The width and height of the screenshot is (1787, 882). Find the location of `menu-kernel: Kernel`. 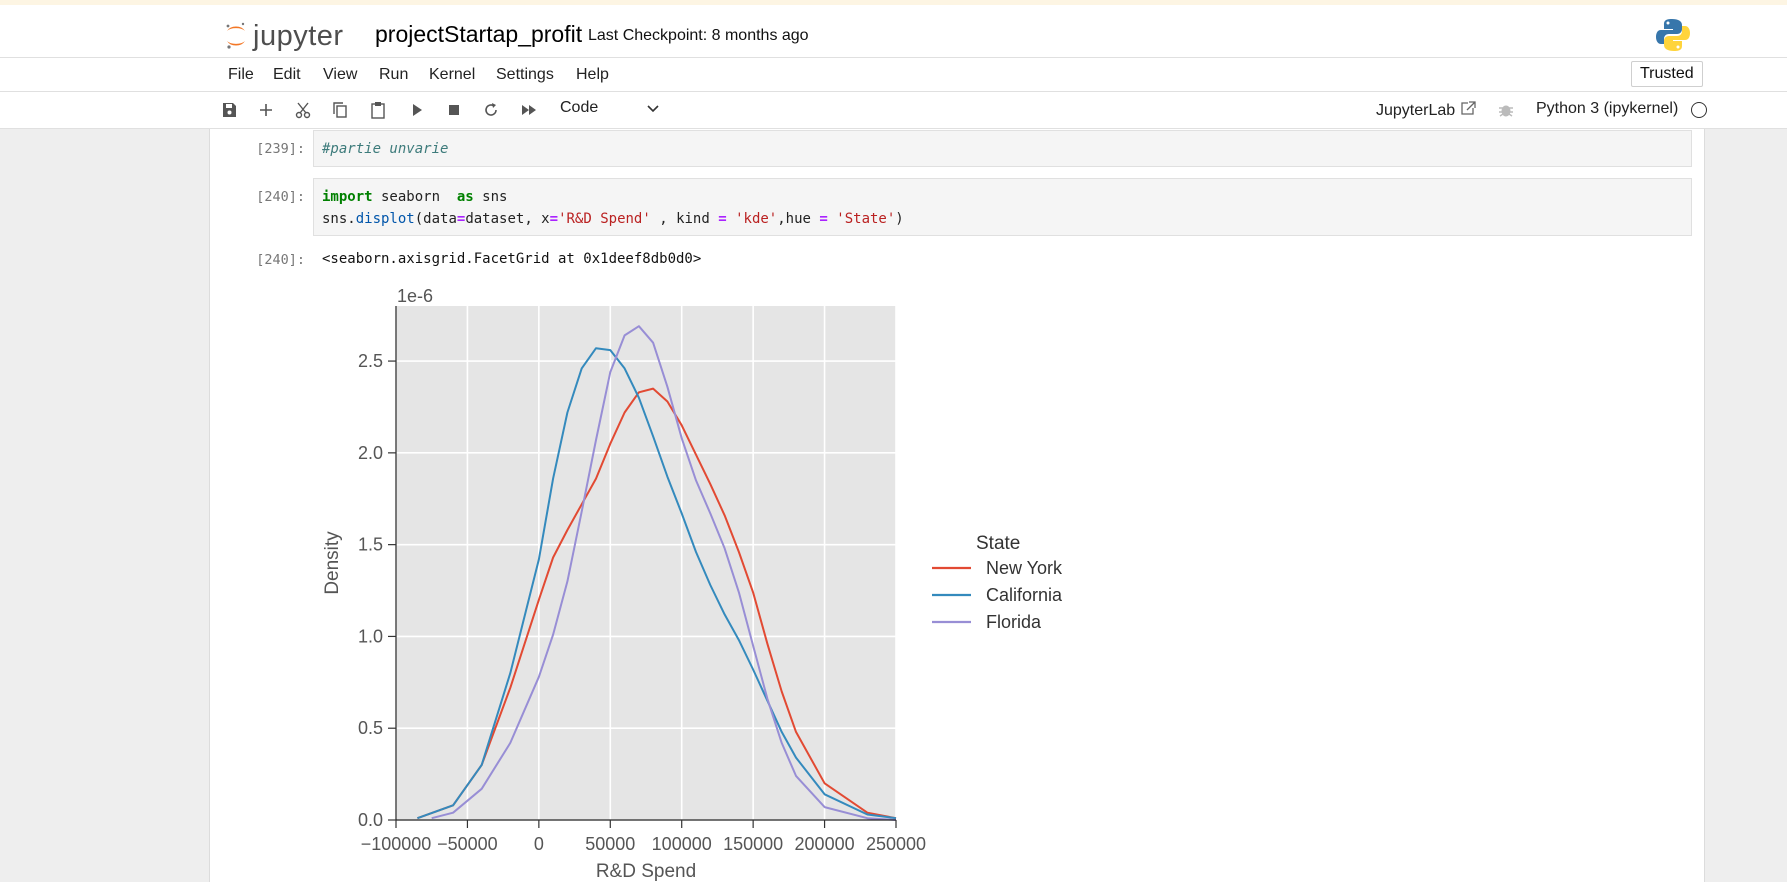

menu-kernel: Kernel is located at coordinates (452, 74).